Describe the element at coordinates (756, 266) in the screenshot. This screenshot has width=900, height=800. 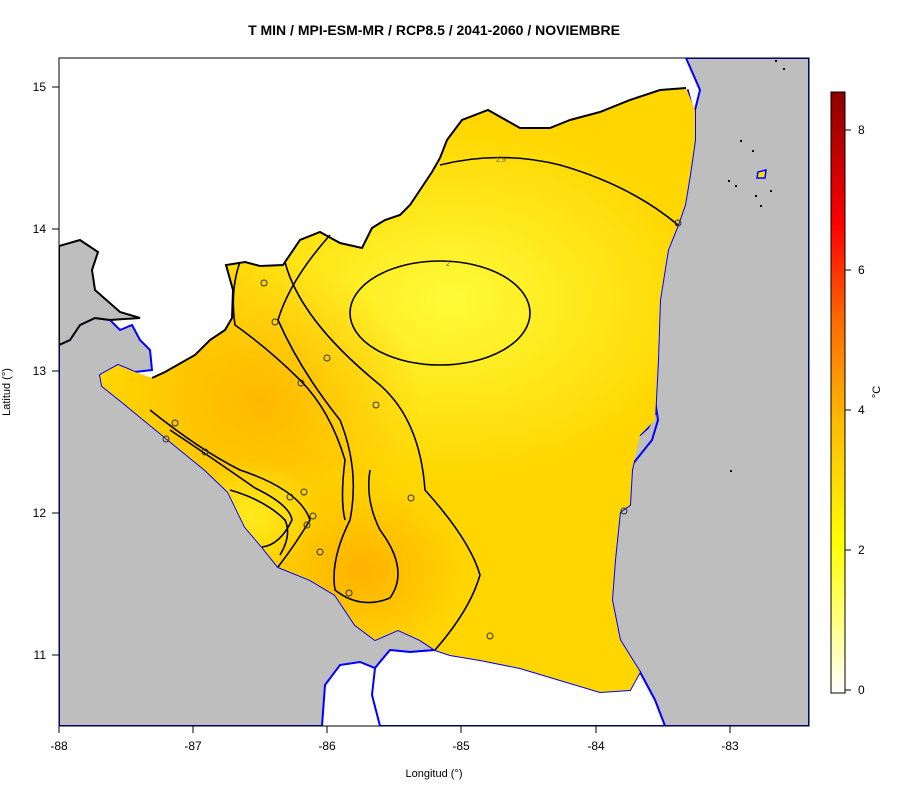
I see `islands` at that location.